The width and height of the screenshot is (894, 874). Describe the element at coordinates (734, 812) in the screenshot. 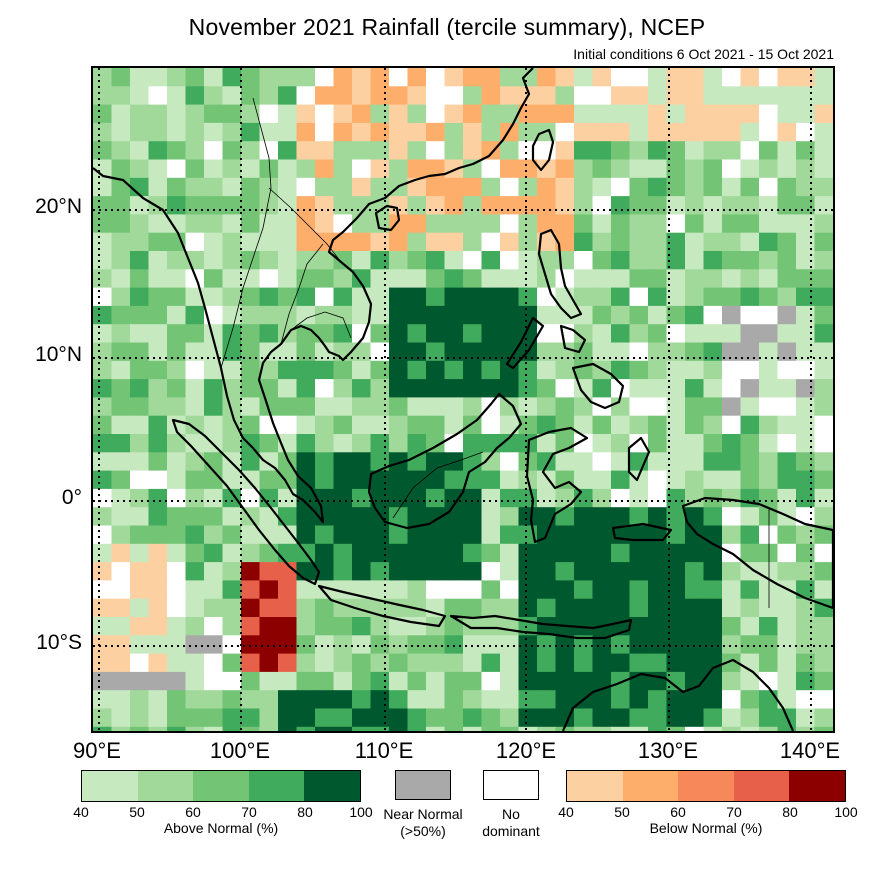

I see `legend-below-tick-3: 70` at that location.